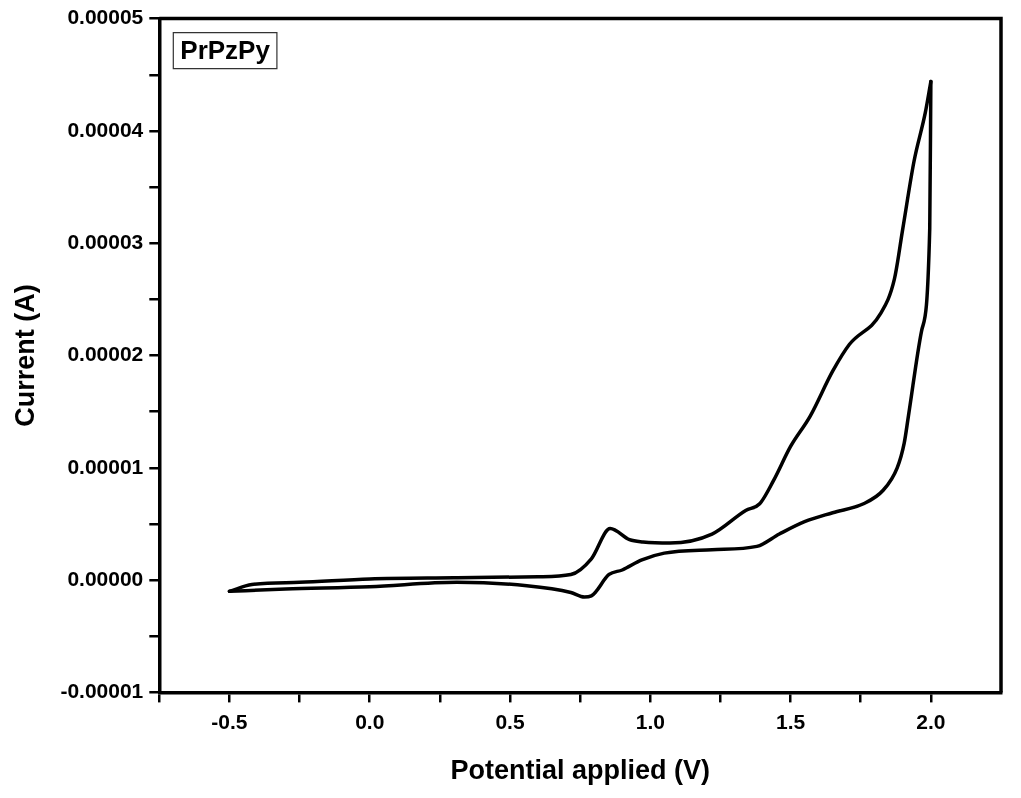 The width and height of the screenshot is (1021, 798). Describe the element at coordinates (931, 721) in the screenshot. I see `x-tick-label: 2.0` at that location.